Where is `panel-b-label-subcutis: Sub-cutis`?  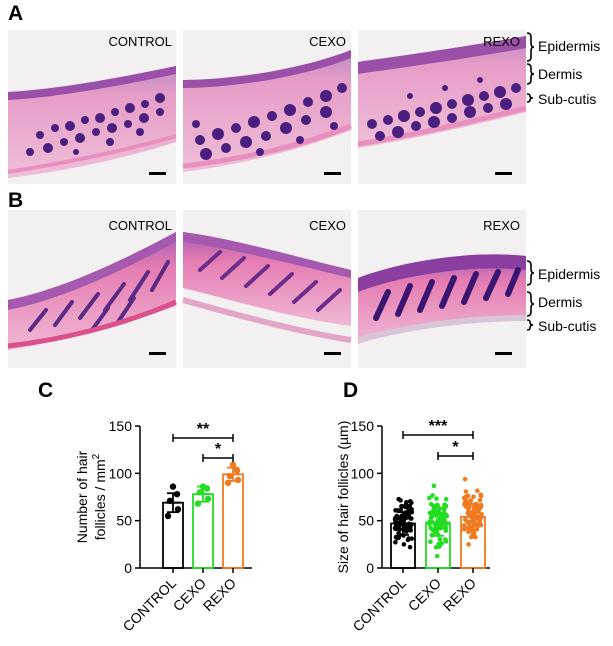 panel-b-label-subcutis: Sub-cutis is located at coordinates (567, 326).